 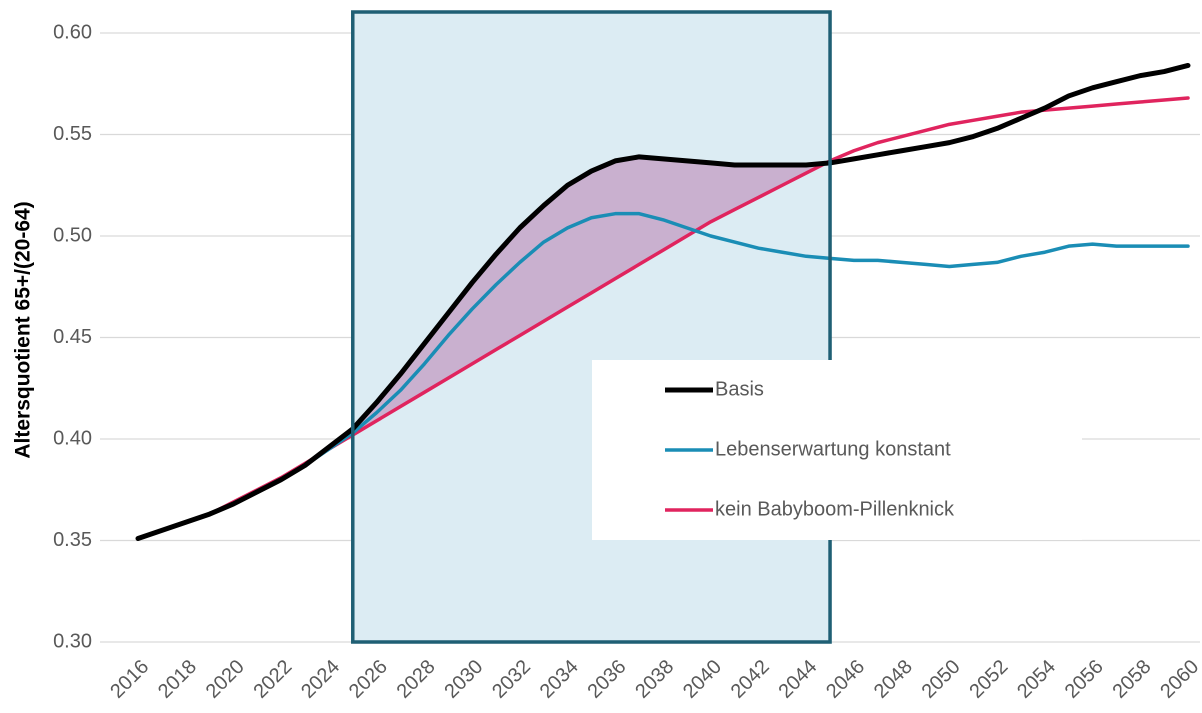 I want to click on x-tick-label: 2056, so click(x=1084, y=679).